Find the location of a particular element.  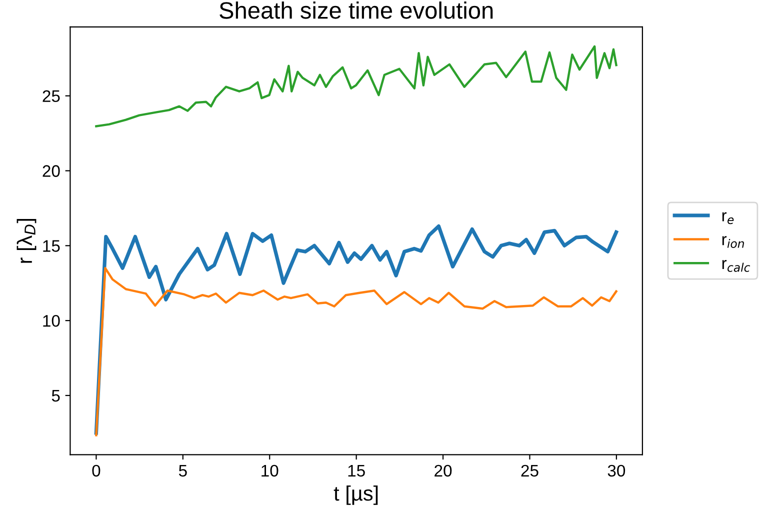

x-tick-label: 5 is located at coordinates (182, 470).